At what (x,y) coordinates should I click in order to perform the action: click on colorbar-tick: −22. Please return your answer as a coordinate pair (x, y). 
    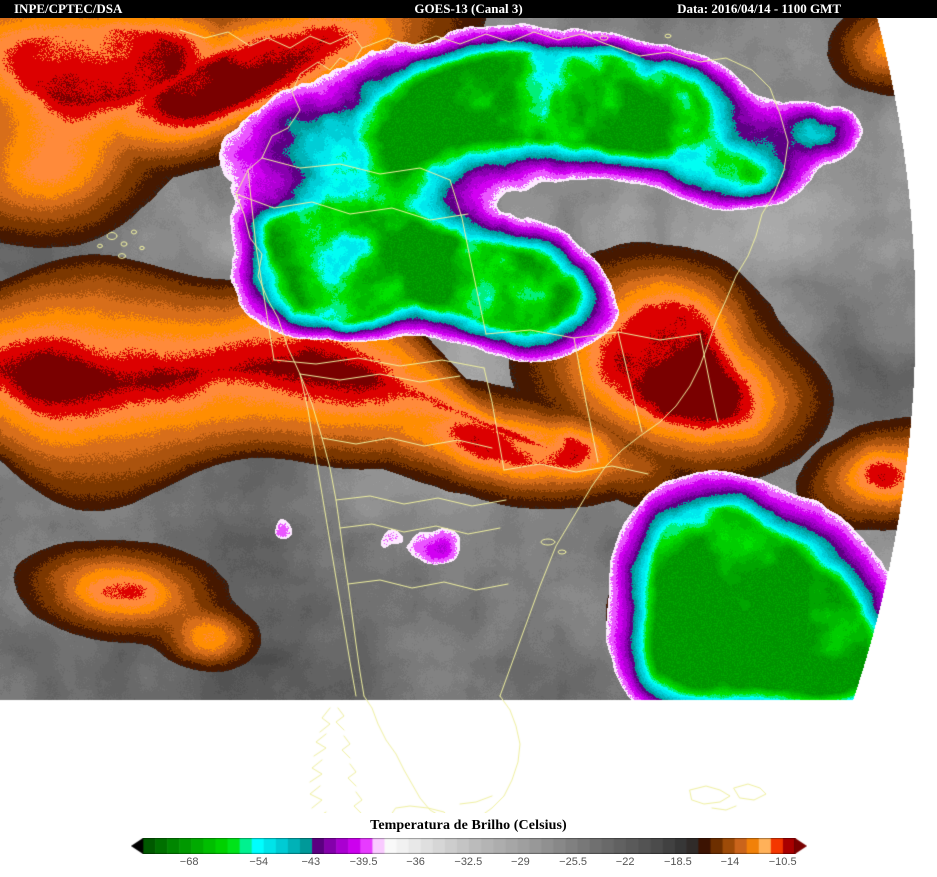
    Looking at the image, I should click on (625, 862).